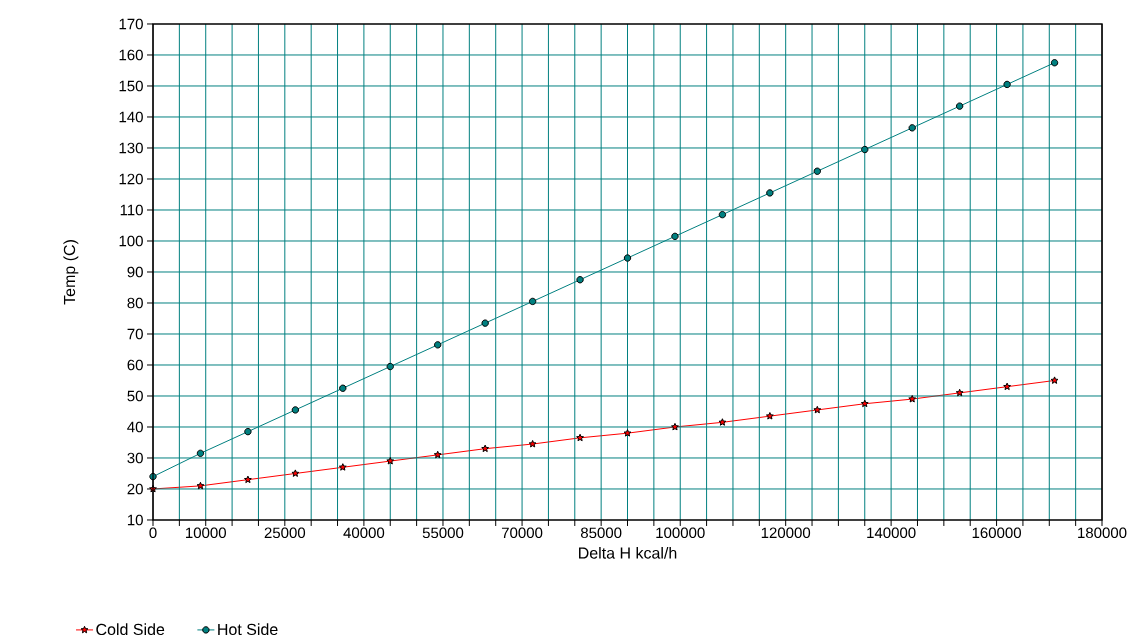 This screenshot has width=1141, height=642. Describe the element at coordinates (680, 533) in the screenshot. I see `x-tick-label: 100000` at that location.